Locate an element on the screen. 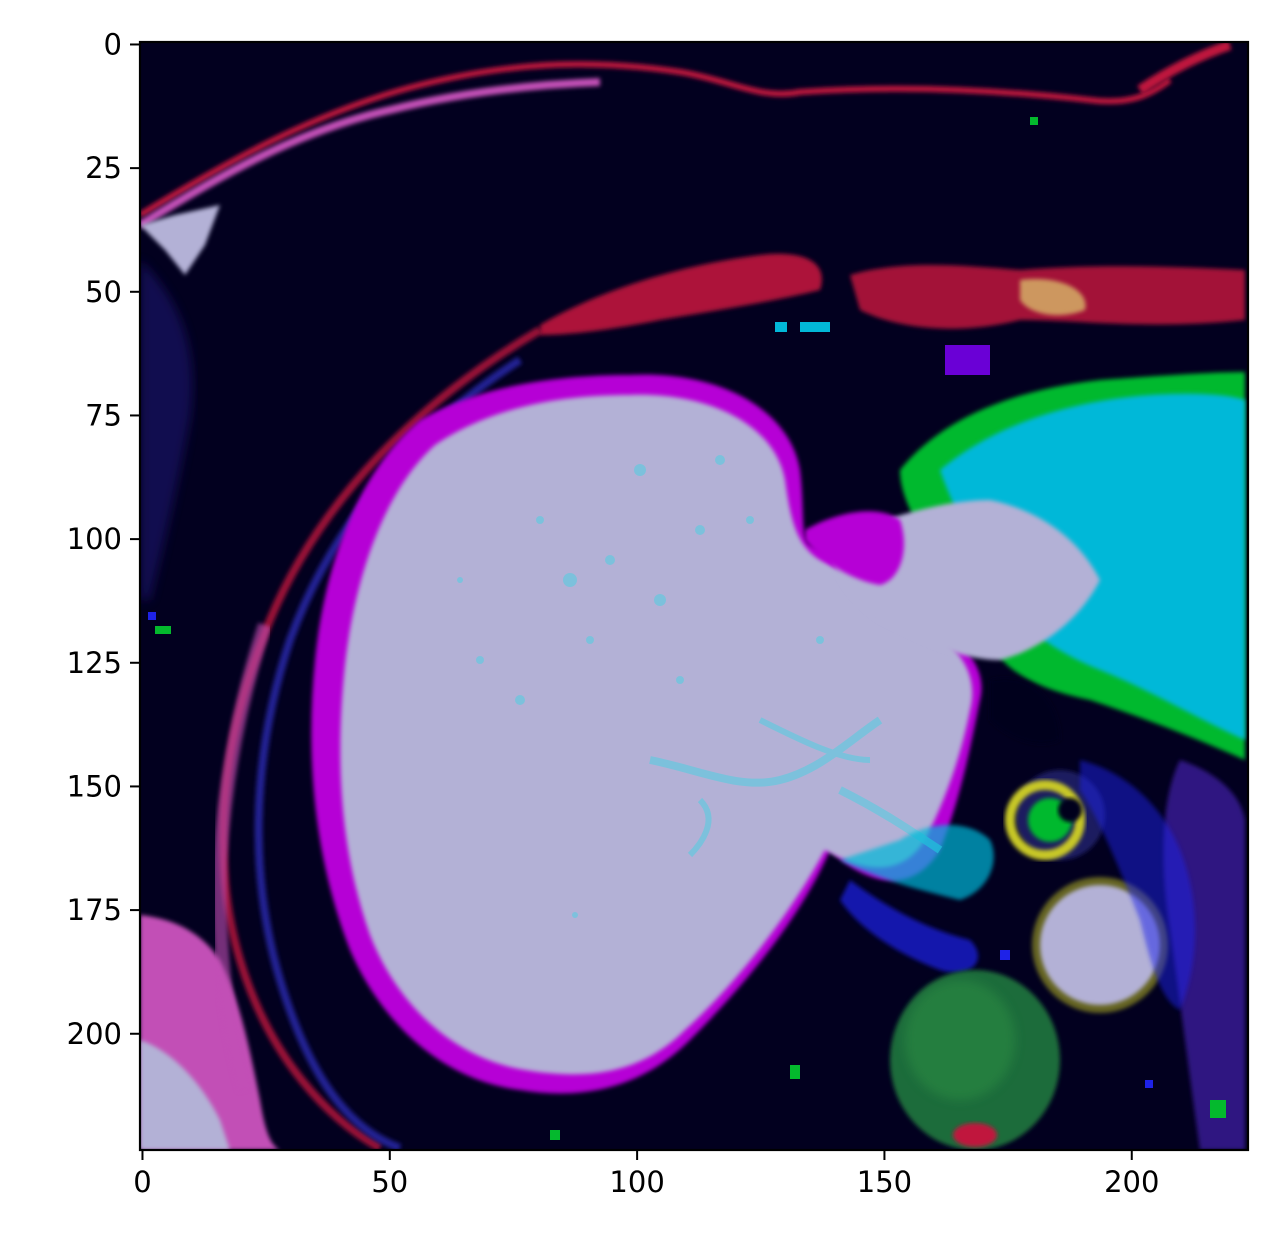 The width and height of the screenshot is (1277, 1250). upper-left-patch is located at coordinates (180, 240).